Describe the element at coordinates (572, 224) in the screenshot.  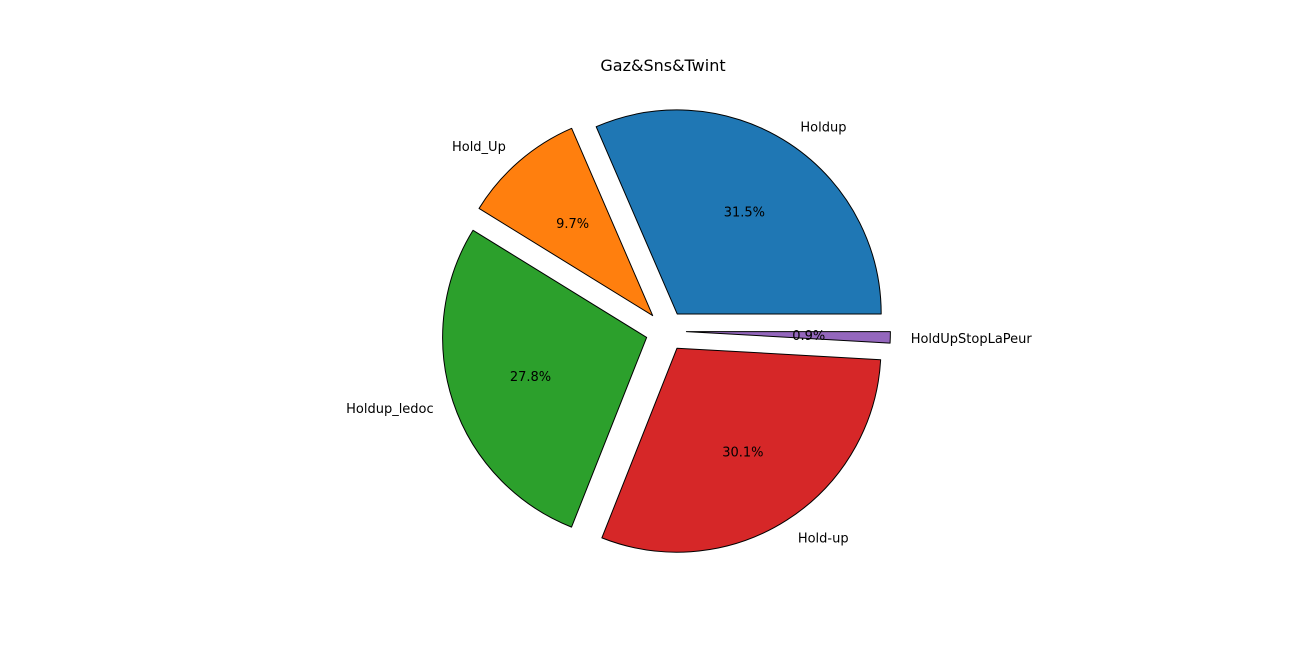
I see `pct-label-hold-up: 9.7%` at that location.